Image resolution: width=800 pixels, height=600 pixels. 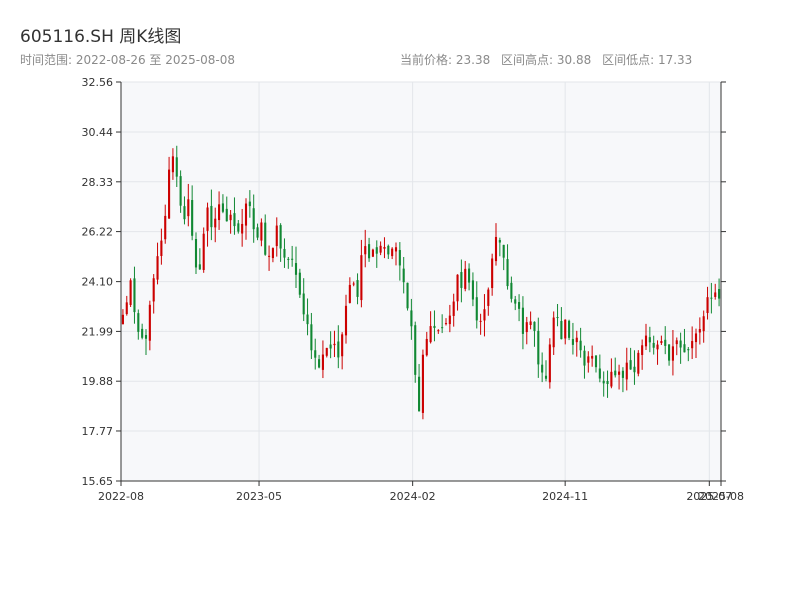 I want to click on y-tick-label: 17.77, so click(x=98, y=431).